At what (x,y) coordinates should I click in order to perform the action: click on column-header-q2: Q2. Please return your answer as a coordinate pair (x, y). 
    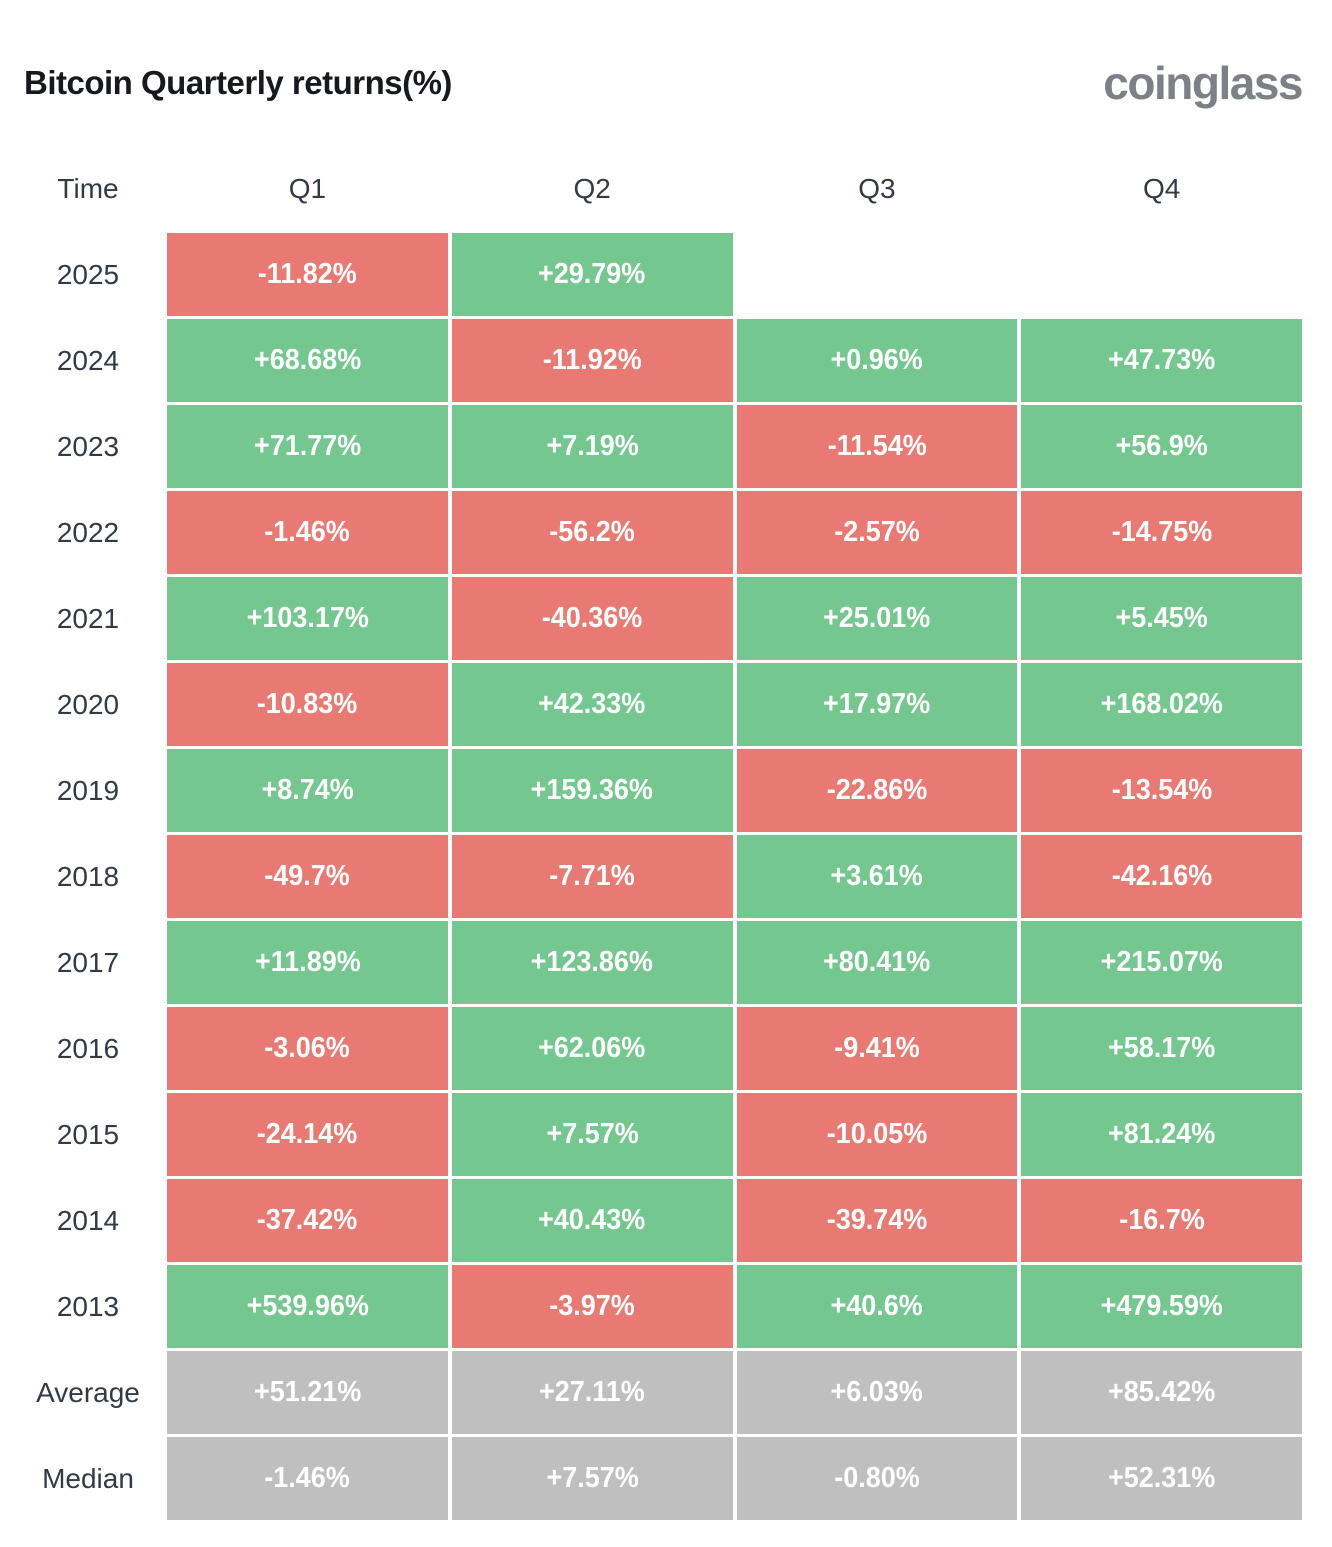
    Looking at the image, I should click on (592, 188).